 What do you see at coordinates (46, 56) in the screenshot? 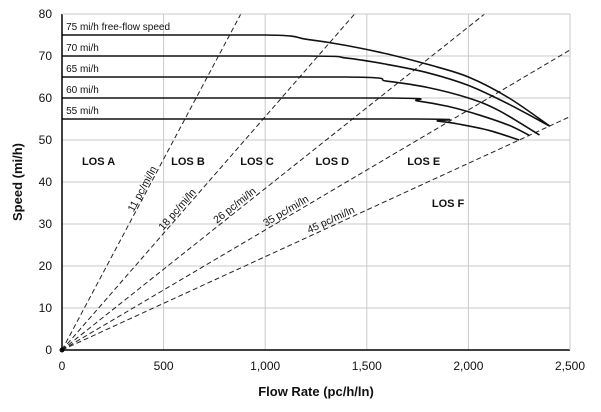
I see `y-tick-label: 70` at bounding box center [46, 56].